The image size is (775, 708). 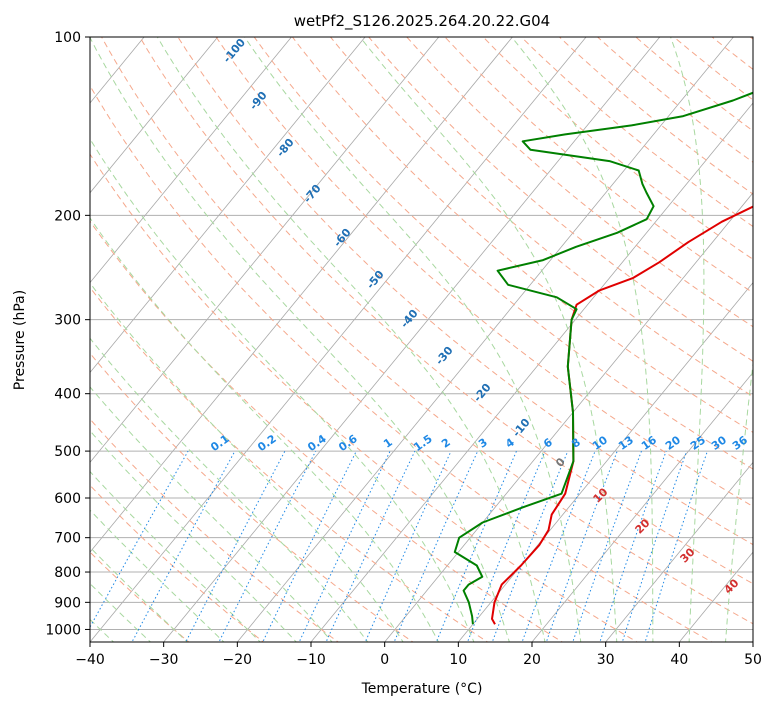 What do you see at coordinates (532, 660) in the screenshot?
I see `x-tick-label: 20` at bounding box center [532, 660].